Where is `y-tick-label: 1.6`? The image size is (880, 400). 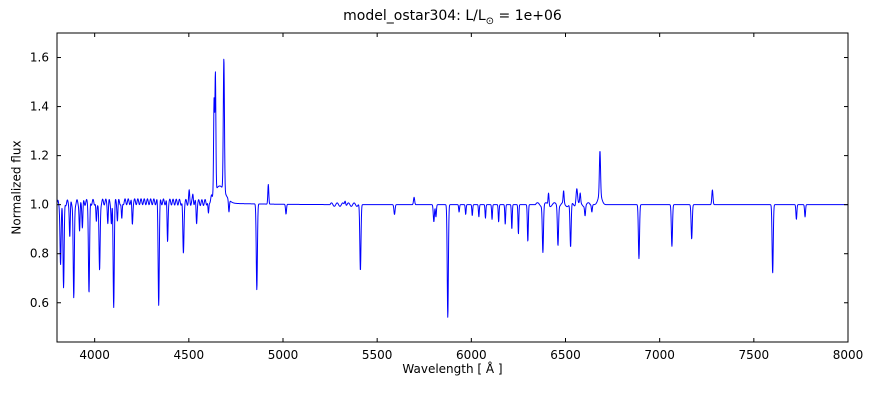
y-tick-label: 1.6 is located at coordinates (39, 58).